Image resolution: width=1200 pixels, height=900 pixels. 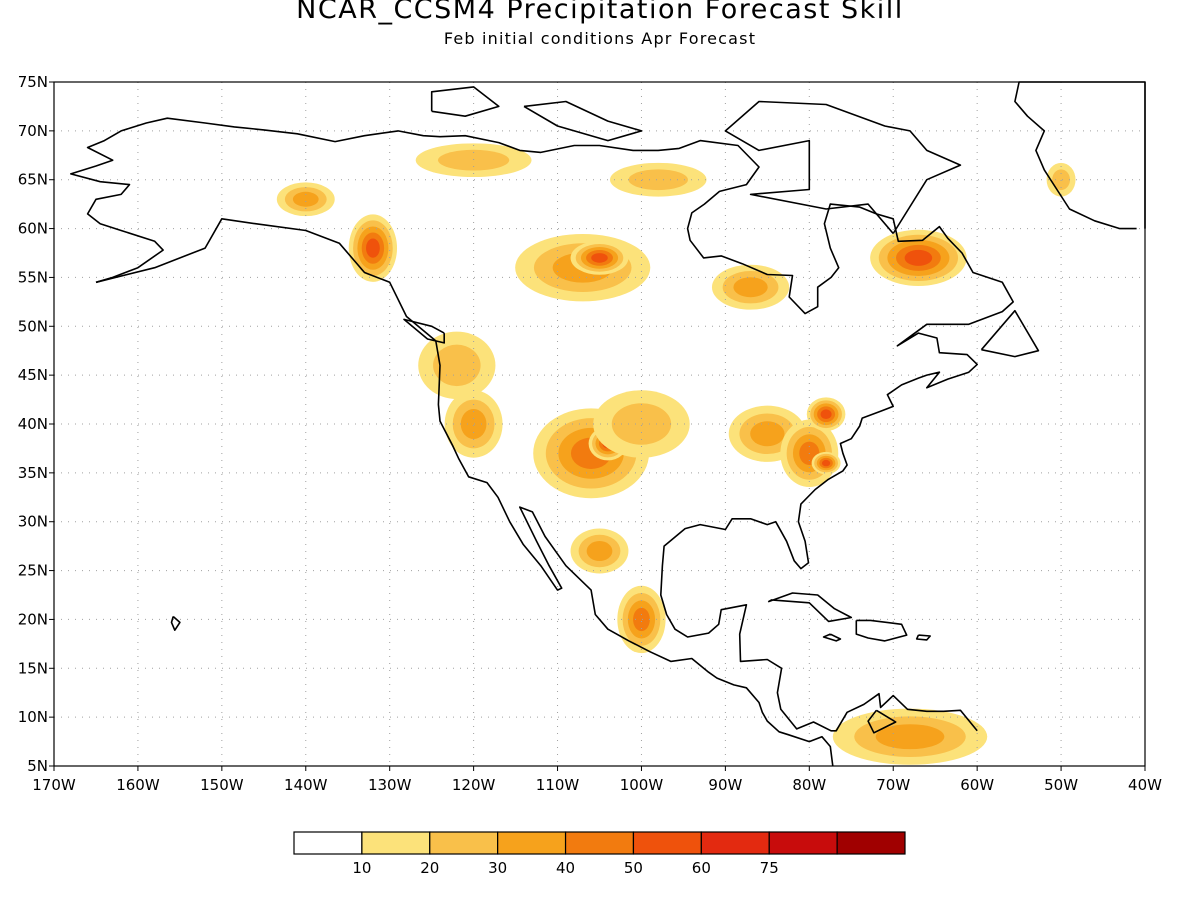 What do you see at coordinates (54, 785) in the screenshot?
I see `lon-tick-label: 170W` at bounding box center [54, 785].